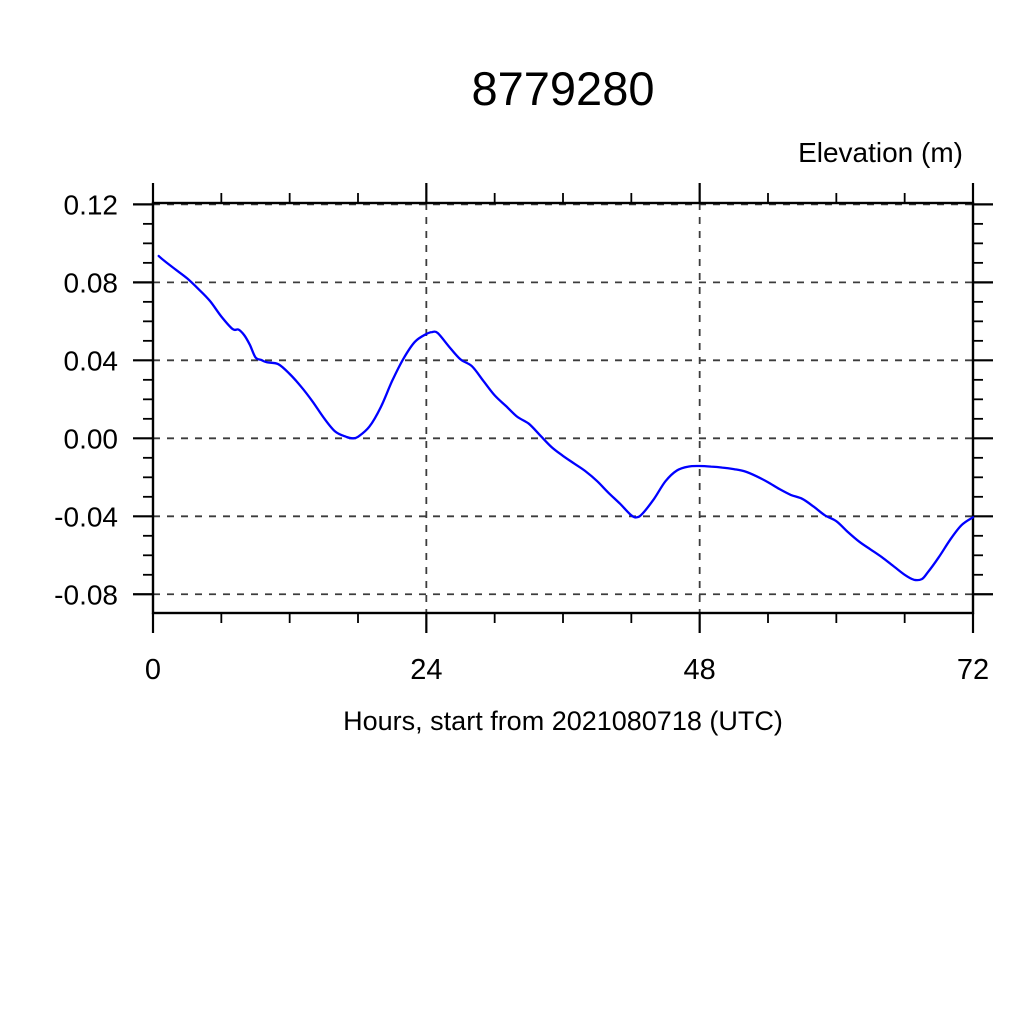  Describe the element at coordinates (86, 594) in the screenshot. I see `y-tick-label: -0.08` at that location.